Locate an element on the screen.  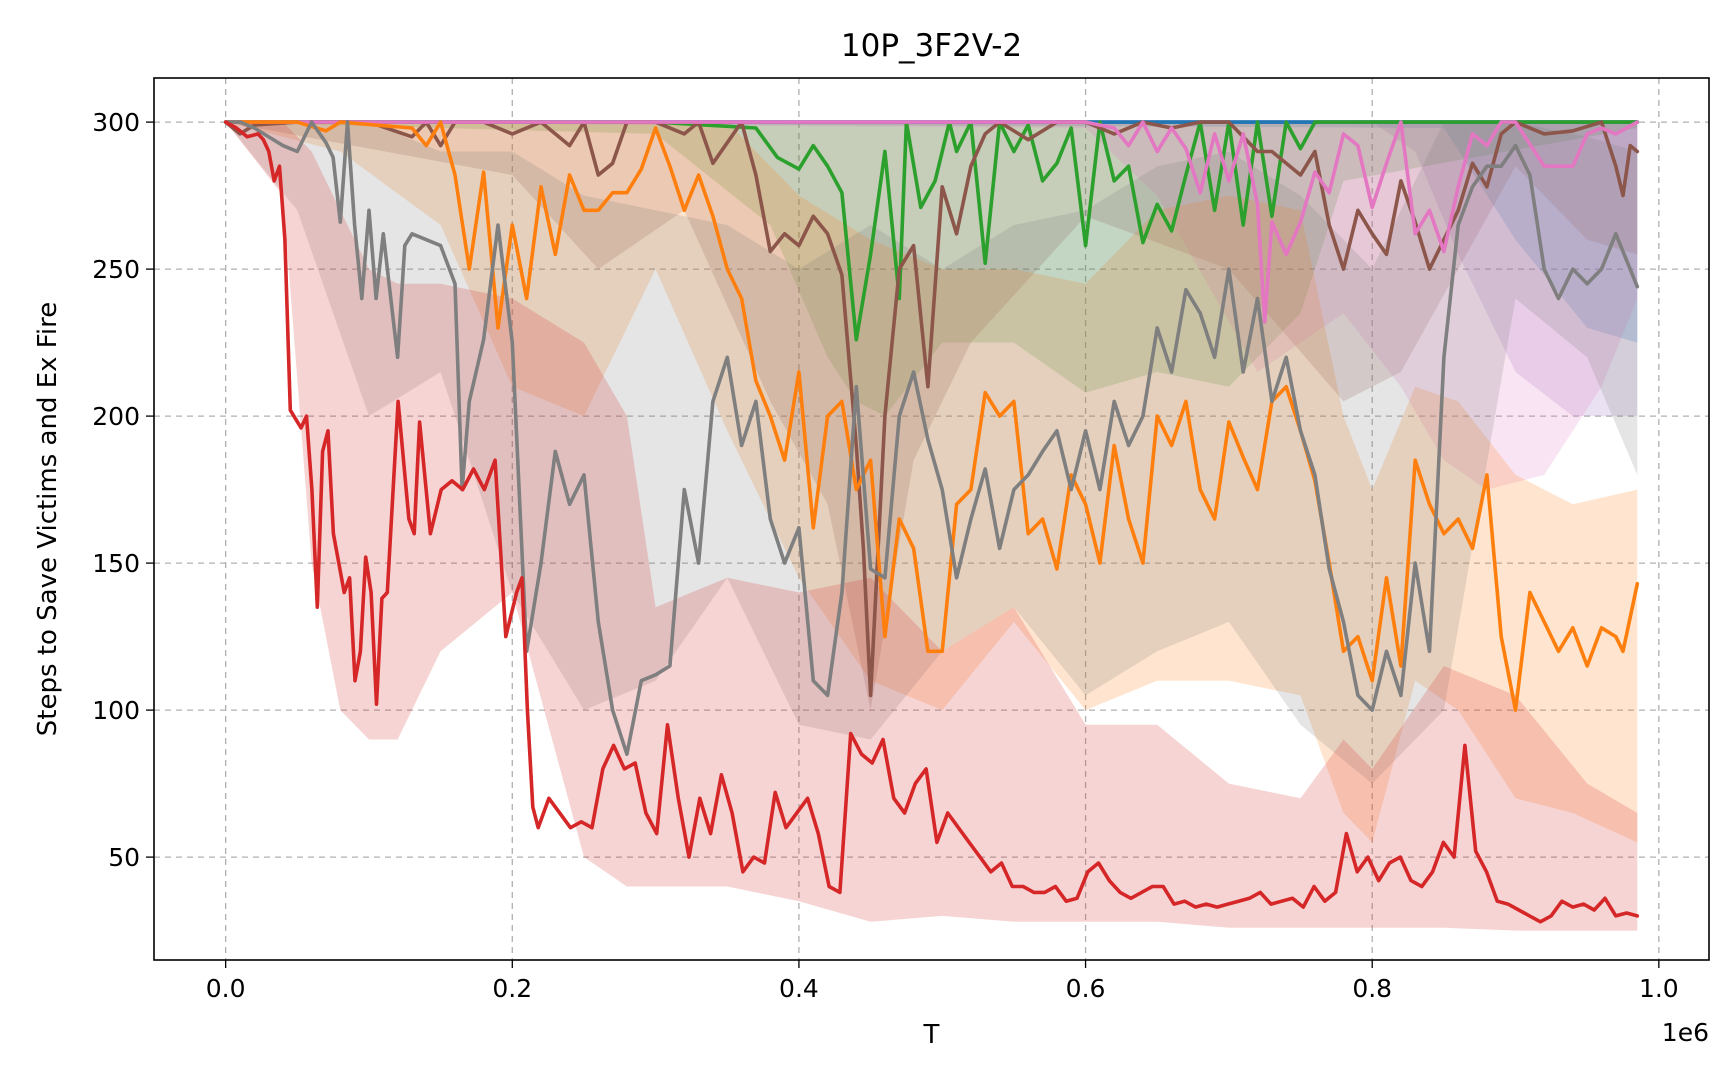
y-tick-label: 250 is located at coordinates (116, 269).